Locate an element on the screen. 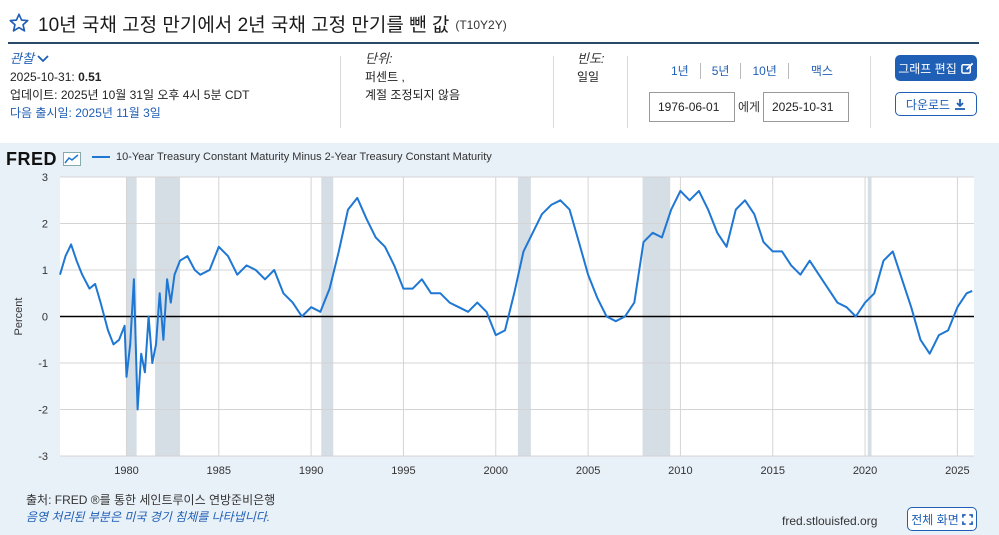 This screenshot has height=535, width=999. x-tick-label: 1995 is located at coordinates (403, 471).